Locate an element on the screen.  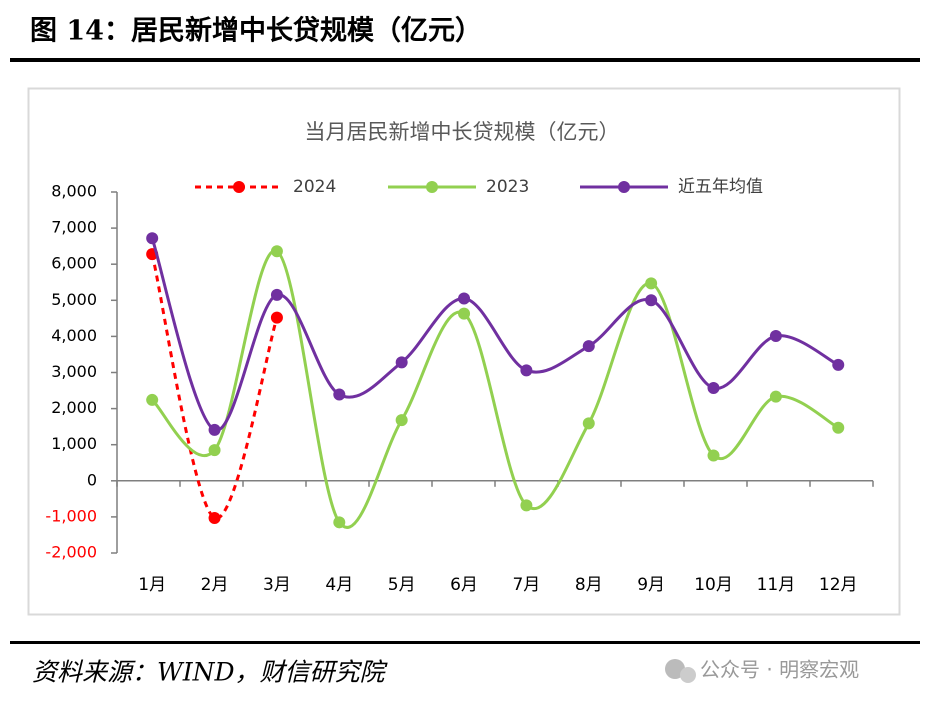
watermark-icon is located at coordinates (680, 671).